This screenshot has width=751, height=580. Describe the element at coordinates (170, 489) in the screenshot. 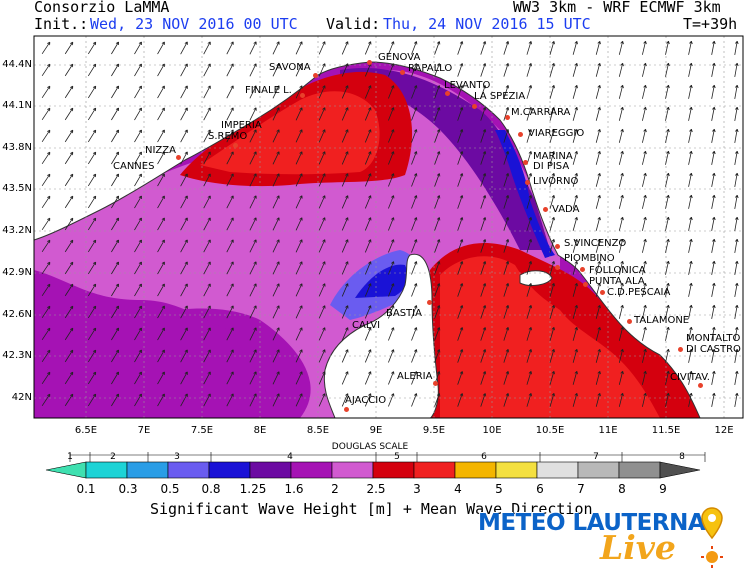

I see `legend-value: 0.5` at that location.